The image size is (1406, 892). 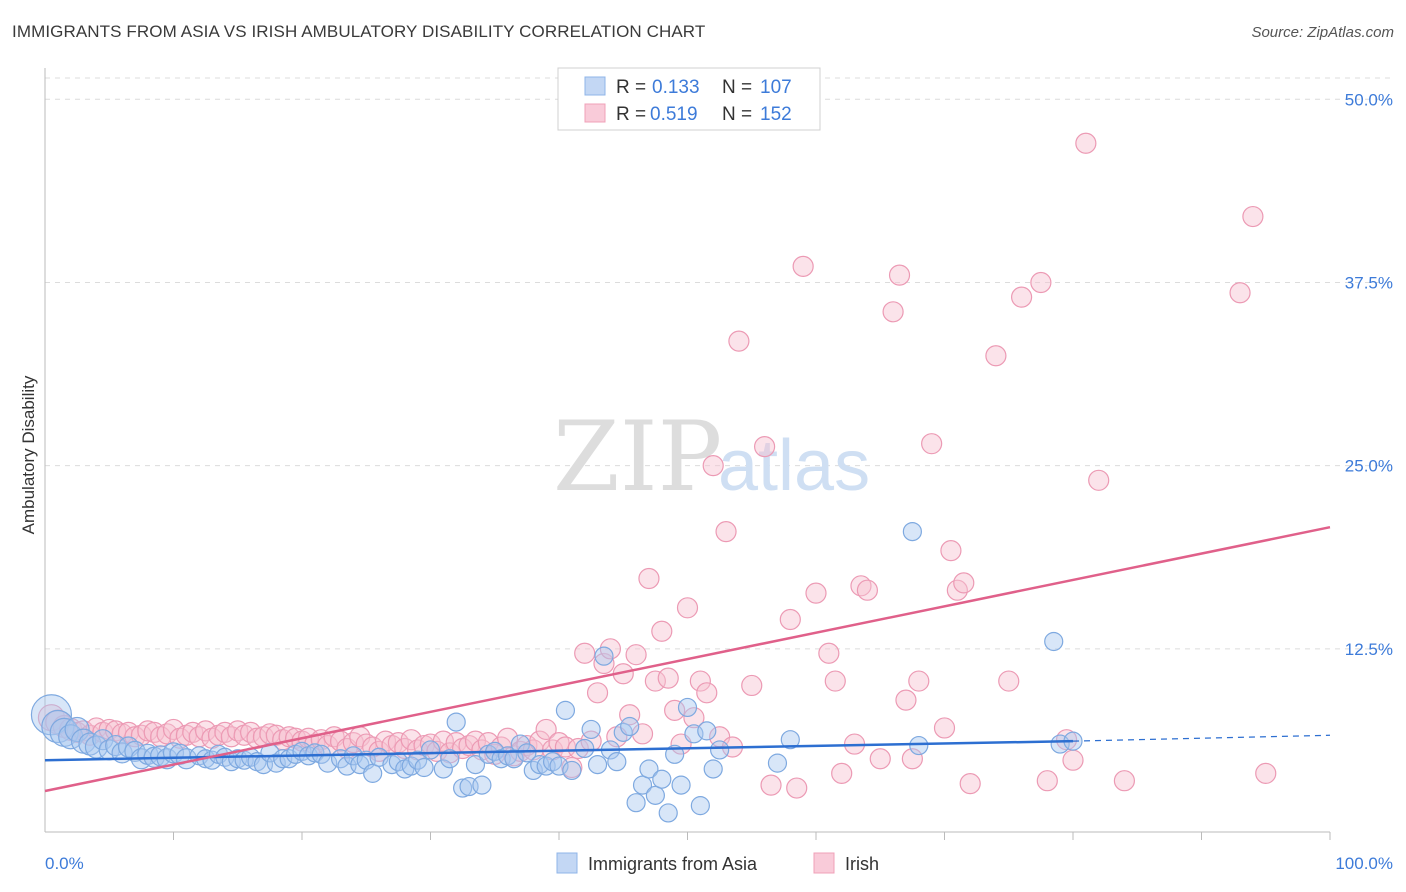 I want to click on bottom-legend-label-pink: Irish, so click(x=862, y=864).